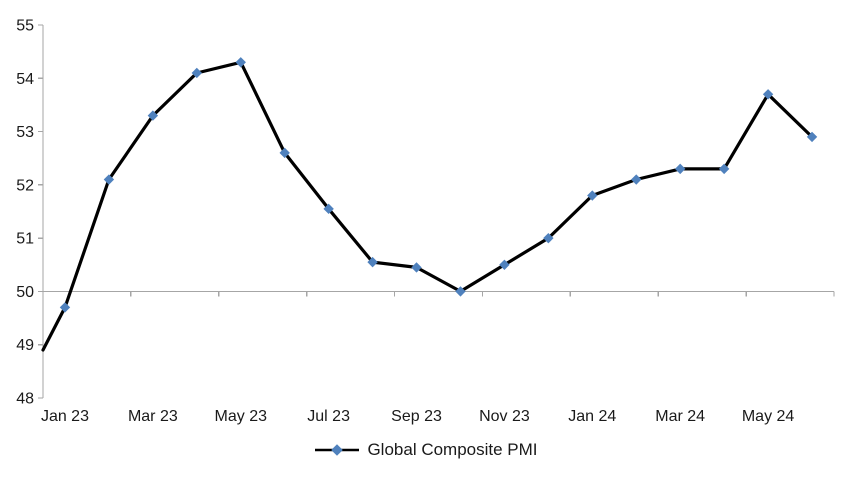 The image size is (852, 481). What do you see at coordinates (25, 239) in the screenshot?
I see `y-tick-label: 51` at bounding box center [25, 239].